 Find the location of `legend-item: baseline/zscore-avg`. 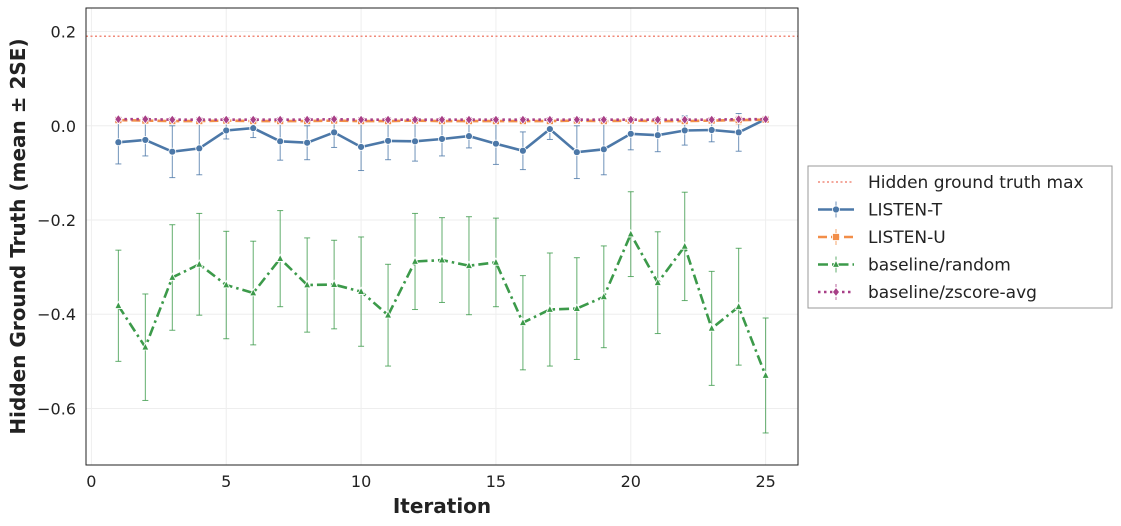

legend-item: baseline/zscore-avg is located at coordinates (927, 293).